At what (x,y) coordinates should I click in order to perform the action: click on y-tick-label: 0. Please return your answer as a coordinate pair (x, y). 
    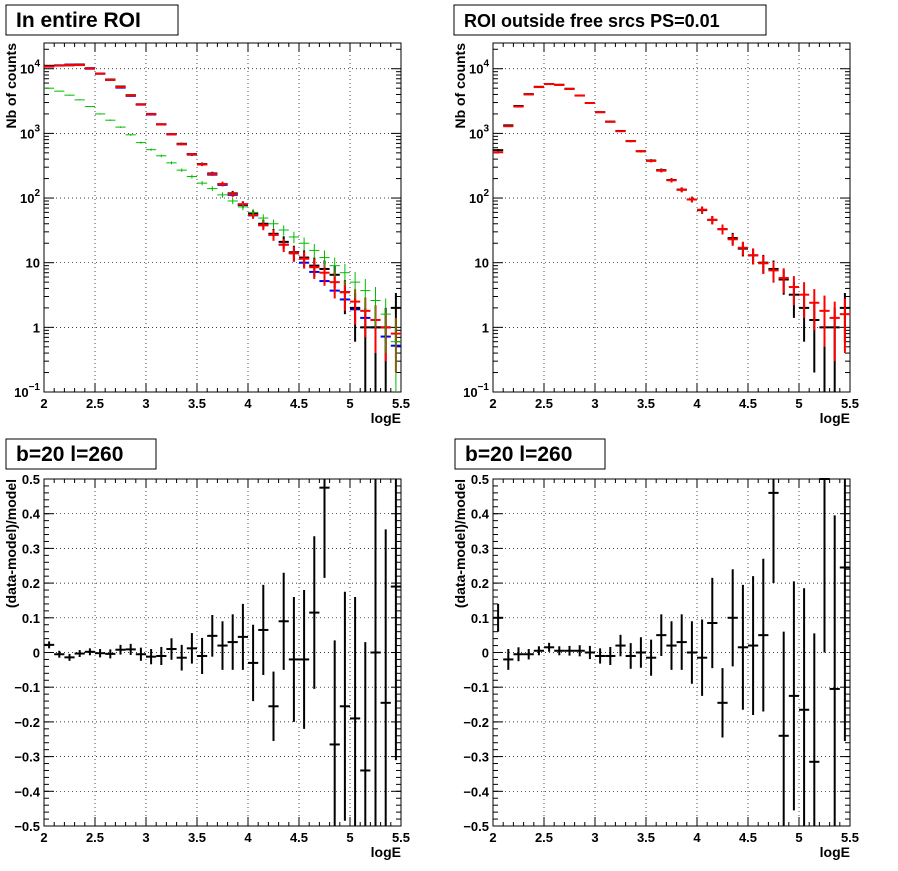
    Looking at the image, I should click on (485, 653).